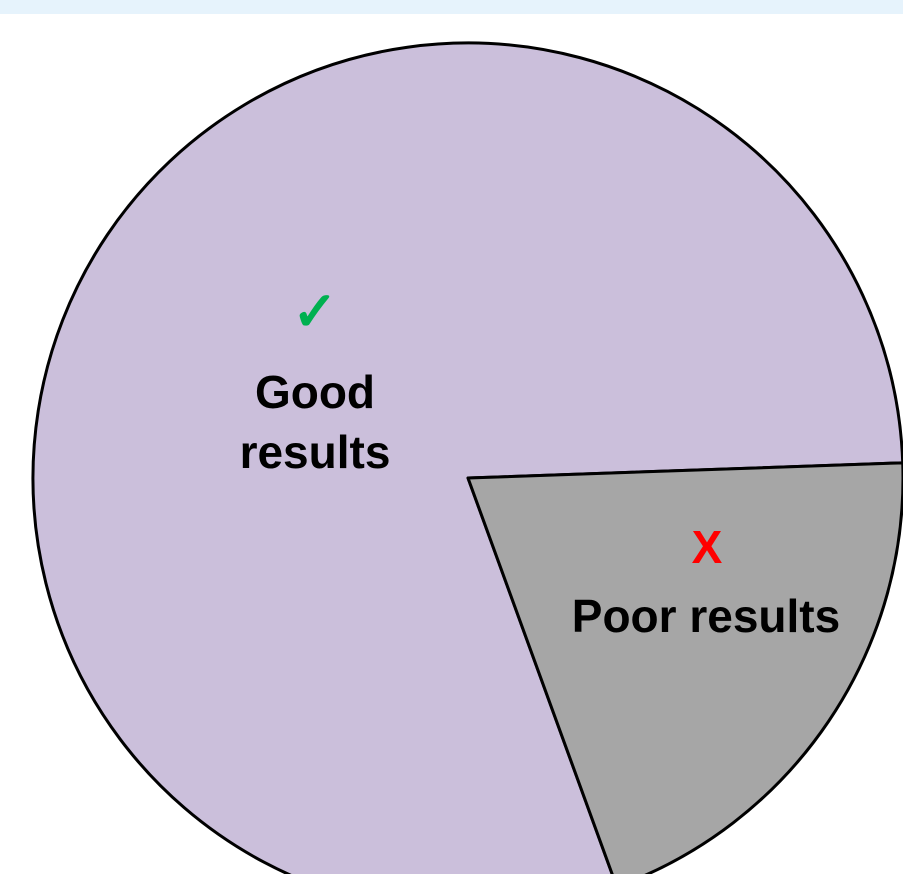 This screenshot has height=874, width=903. Describe the element at coordinates (315, 312) in the screenshot. I see `slice-icon: ✓` at that location.